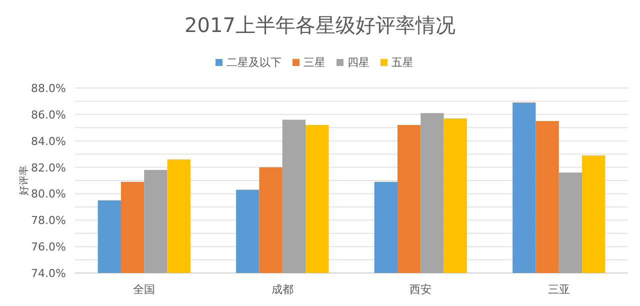  I want to click on y-axis-title: 好评率, so click(24, 181).